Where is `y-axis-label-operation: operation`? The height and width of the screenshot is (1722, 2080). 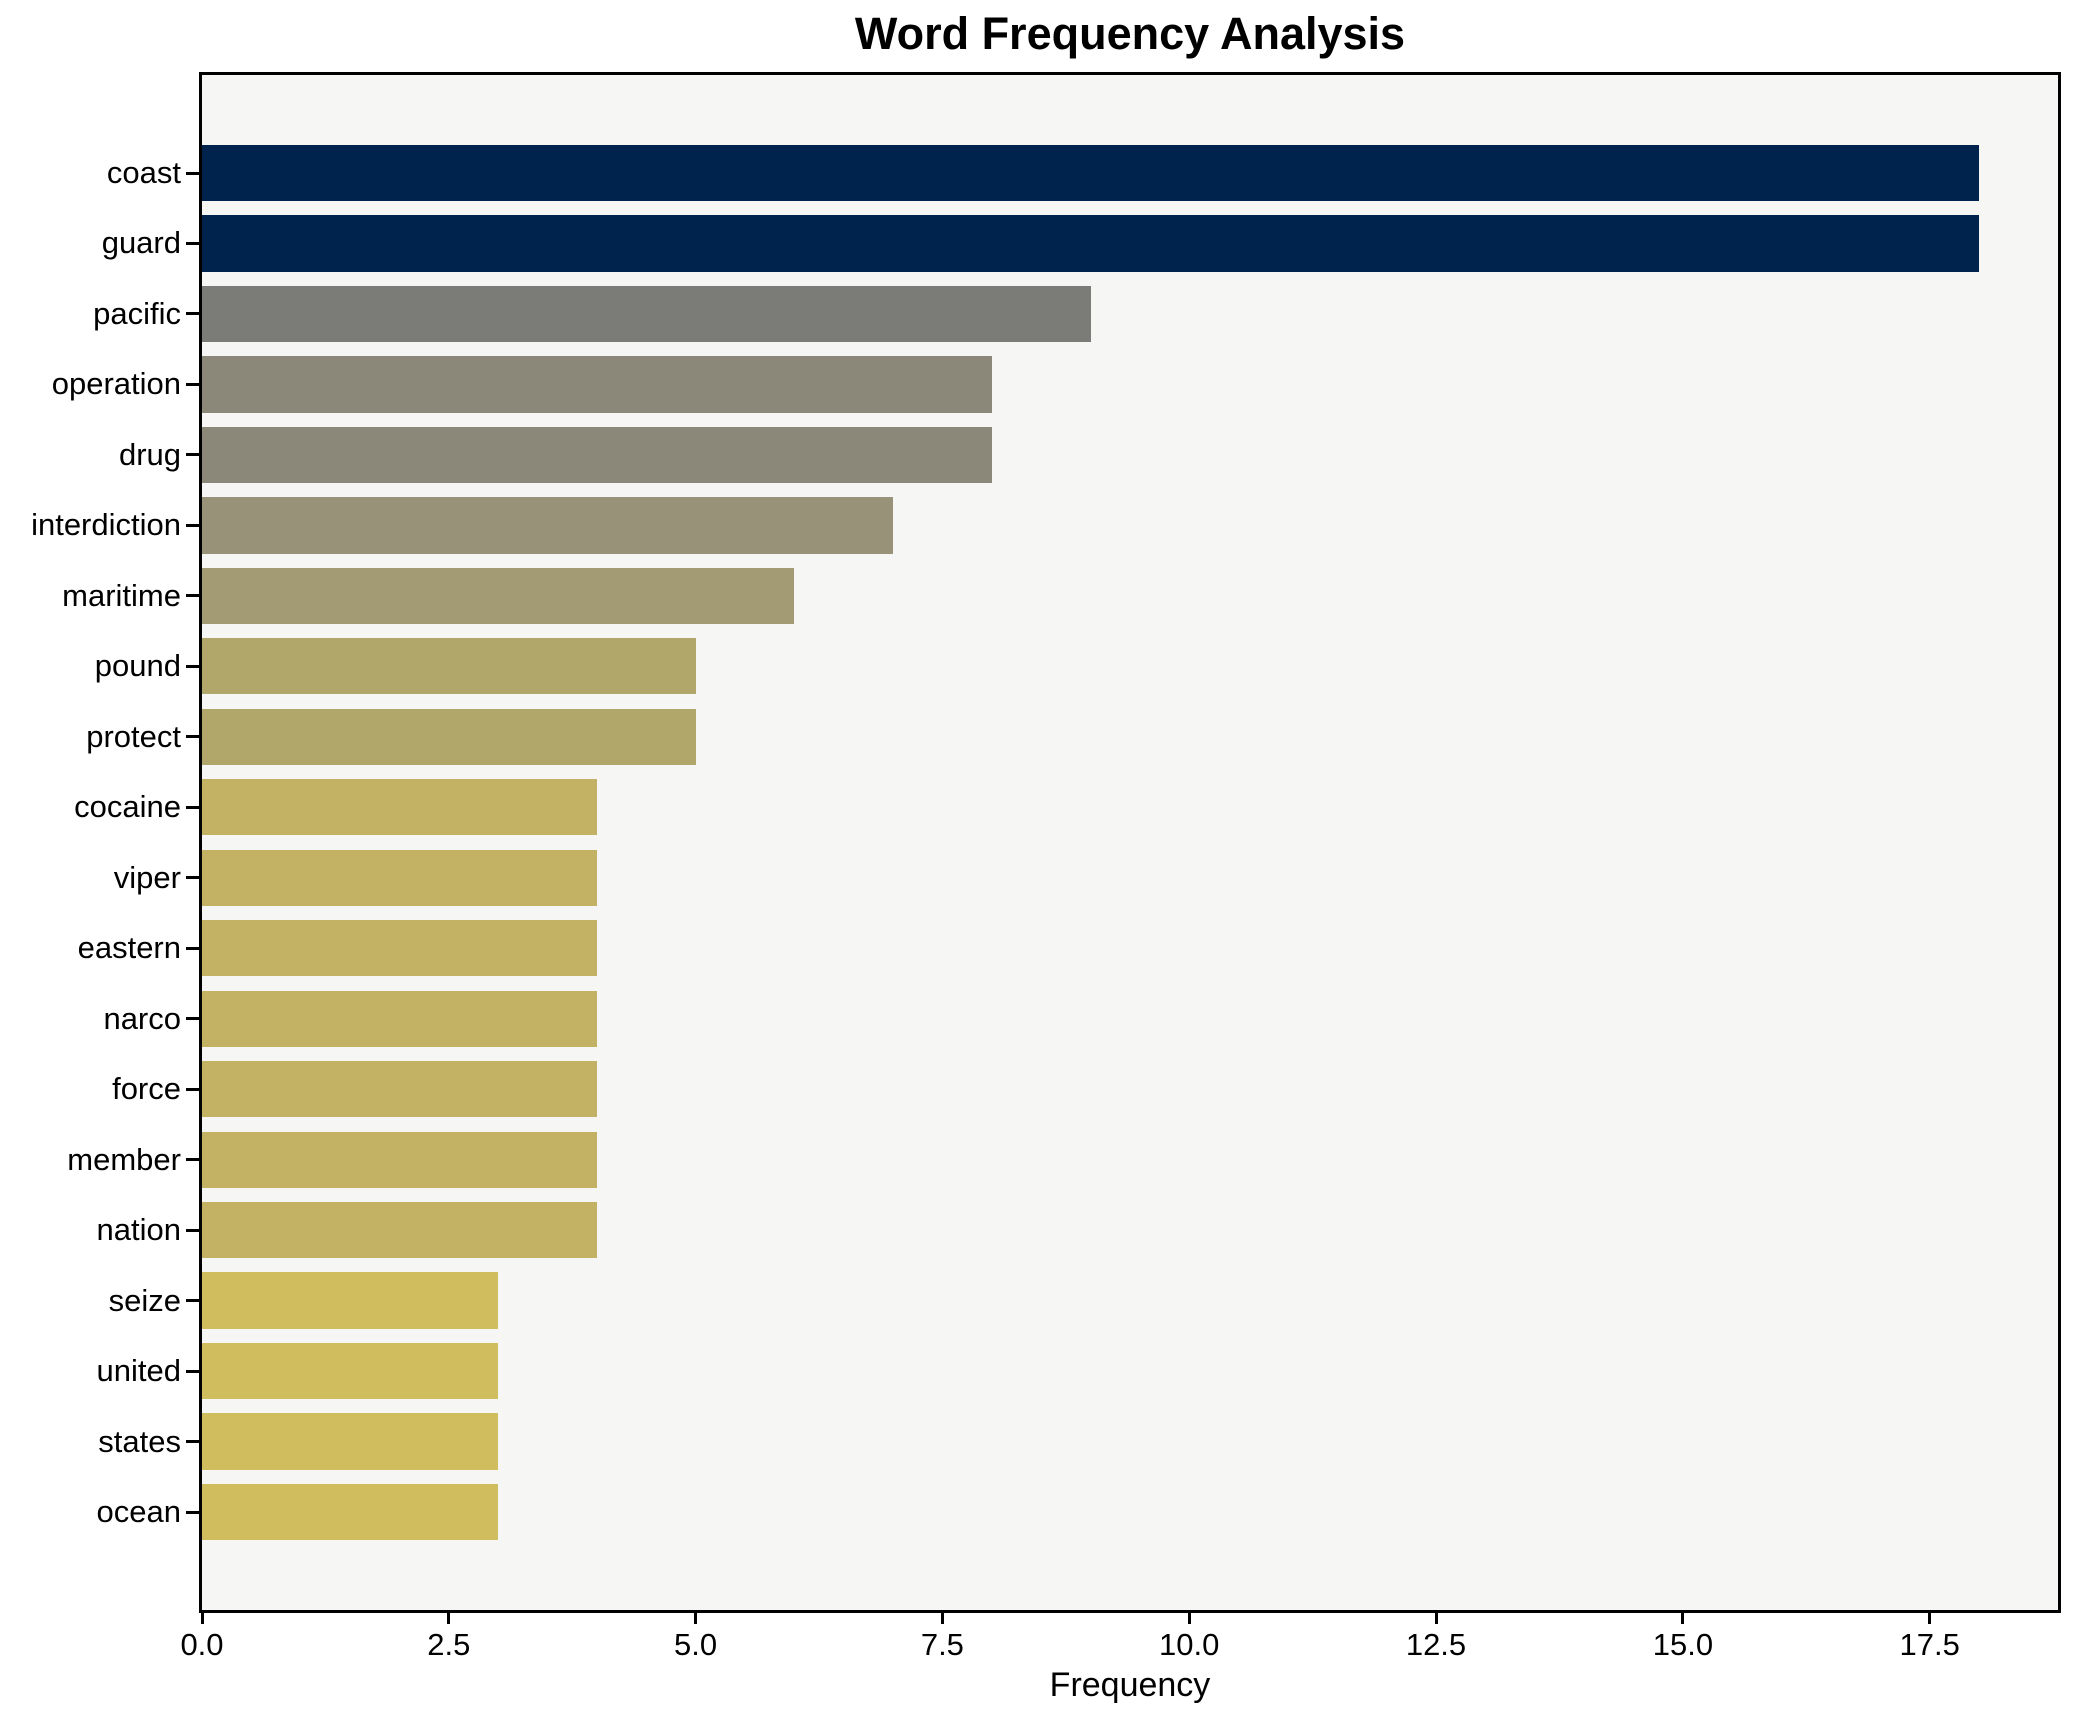 y-axis-label-operation: operation is located at coordinates (116, 384).